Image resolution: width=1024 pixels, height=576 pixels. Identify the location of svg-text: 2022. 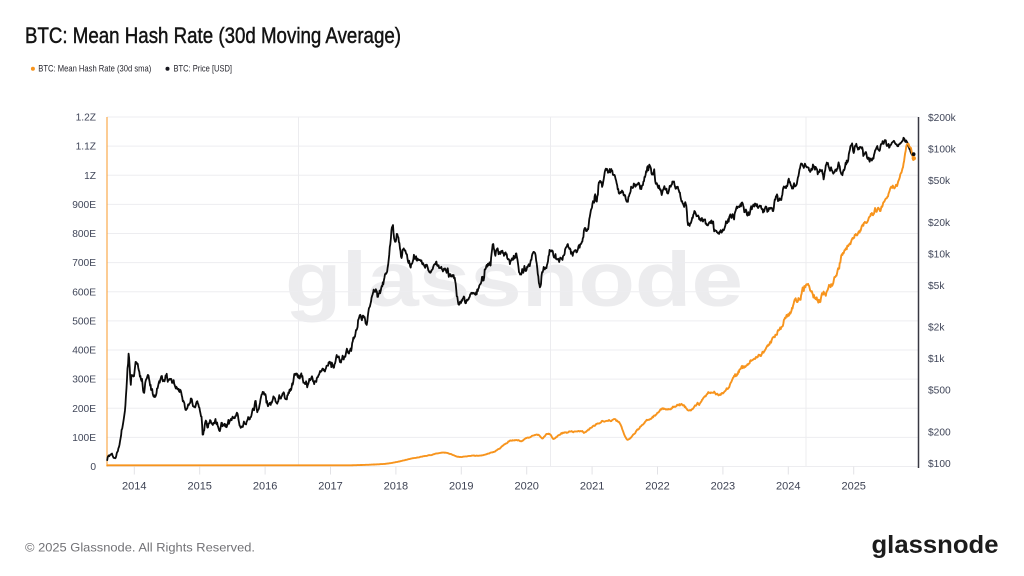
(657, 487).